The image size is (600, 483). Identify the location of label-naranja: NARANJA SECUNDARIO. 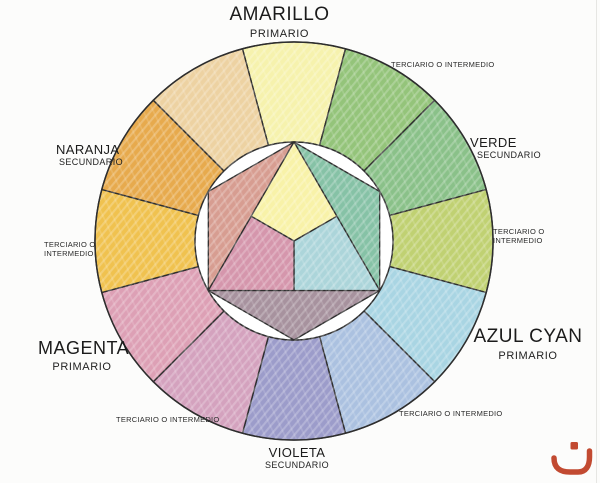
(90, 155).